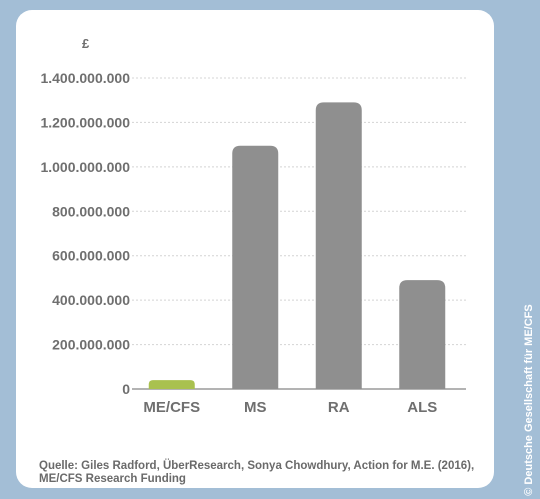  I want to click on y-tick-label: 1.000.000.000, so click(85, 167).